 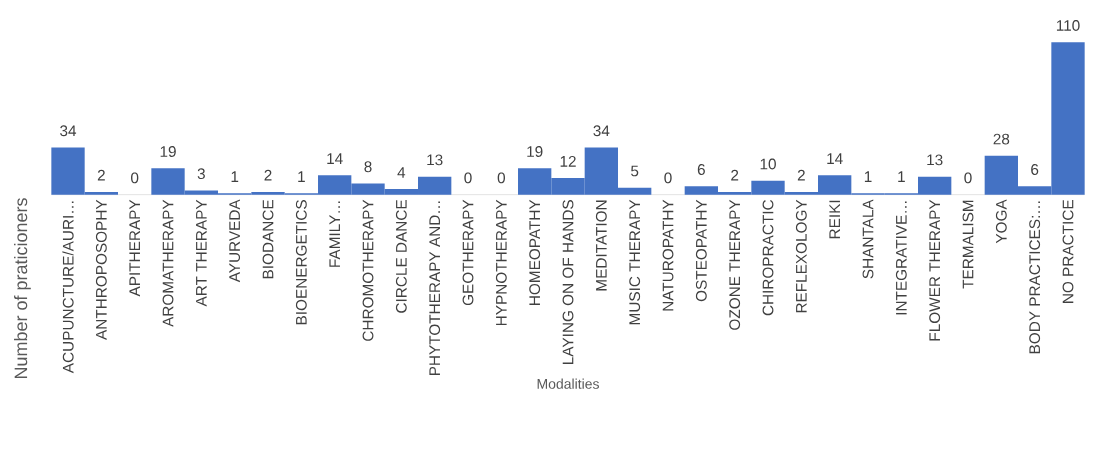 What do you see at coordinates (235, 241) in the screenshot?
I see `x-tick-label: AYURVEDA` at bounding box center [235, 241].